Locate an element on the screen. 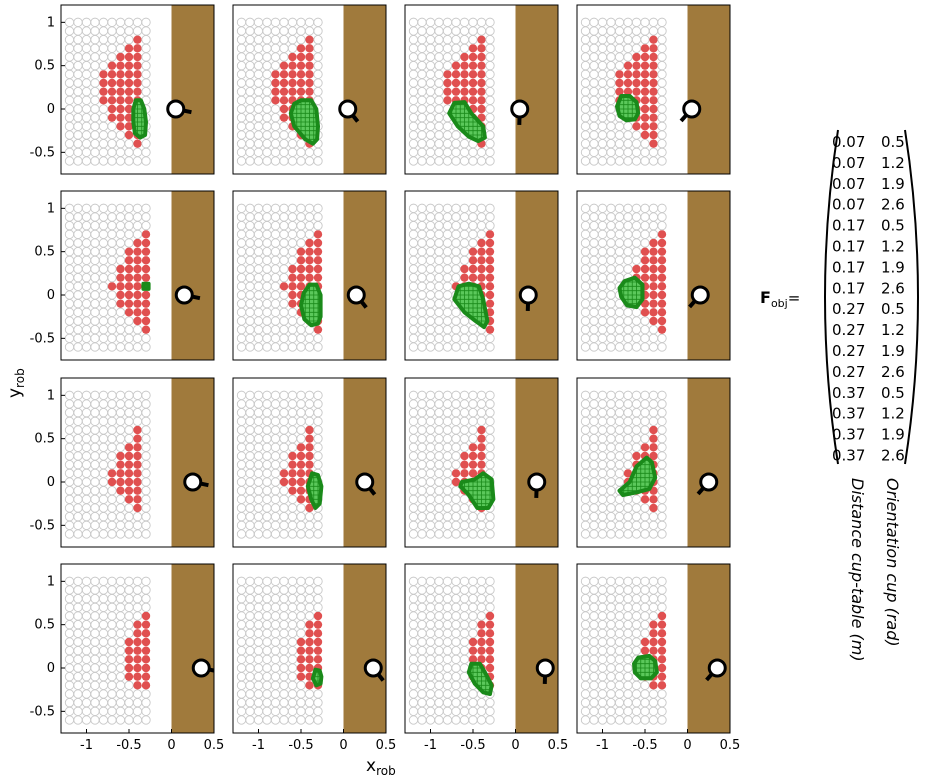  subplot-frame is located at coordinates (309, 275).